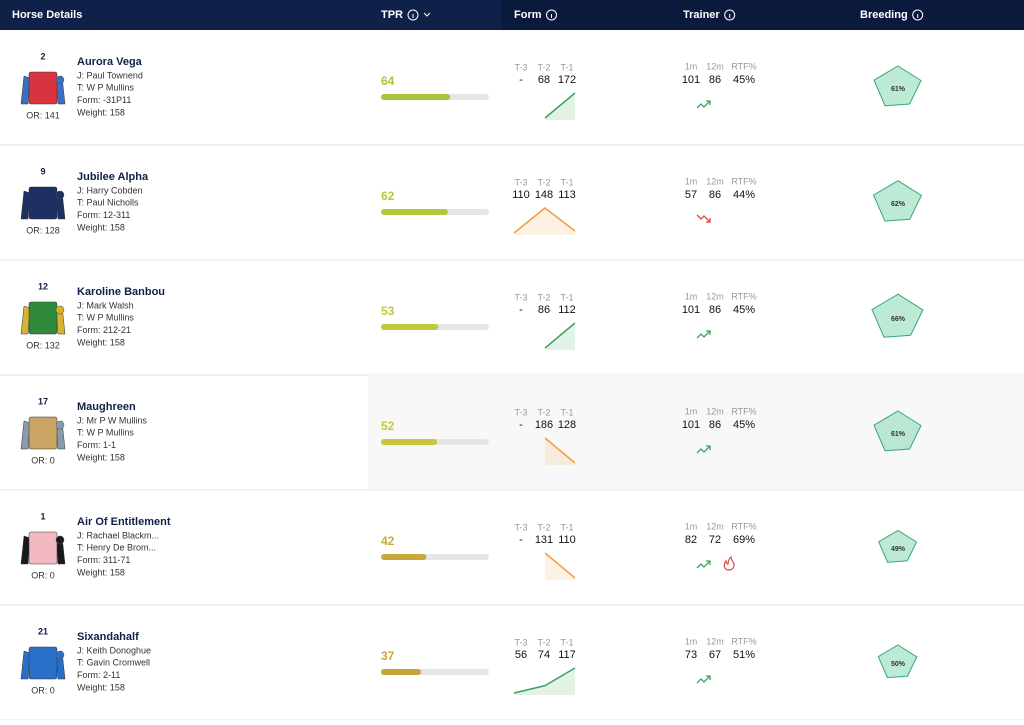 The height and width of the screenshot is (725, 1024). What do you see at coordinates (701, 15) in the screenshot?
I see `column-header: Trainer` at bounding box center [701, 15].